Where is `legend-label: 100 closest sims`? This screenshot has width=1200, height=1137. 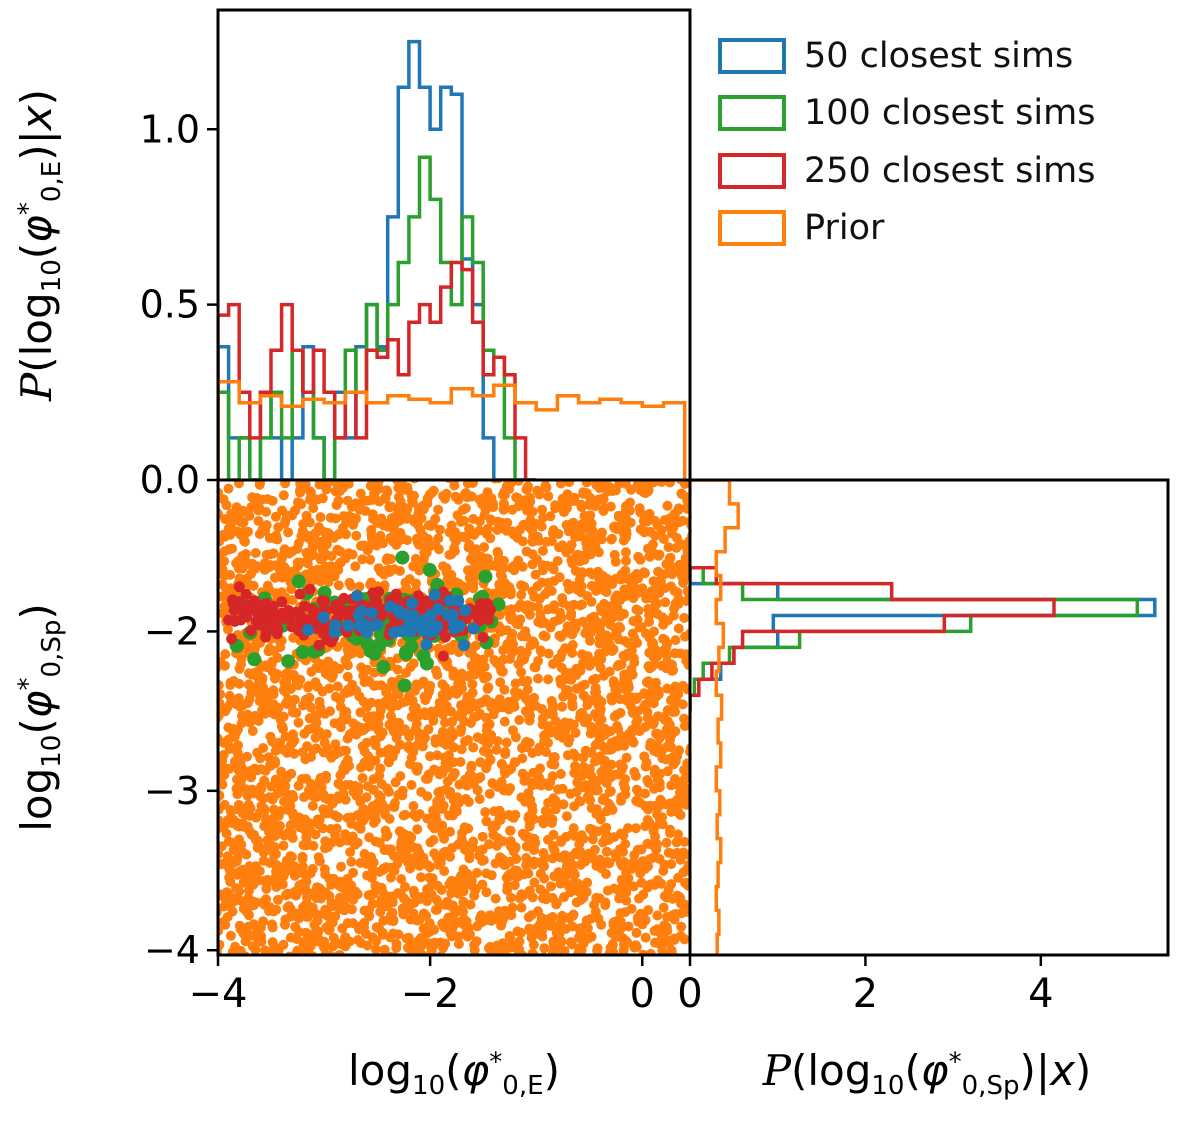
legend-label: 100 closest sims is located at coordinates (950, 113).